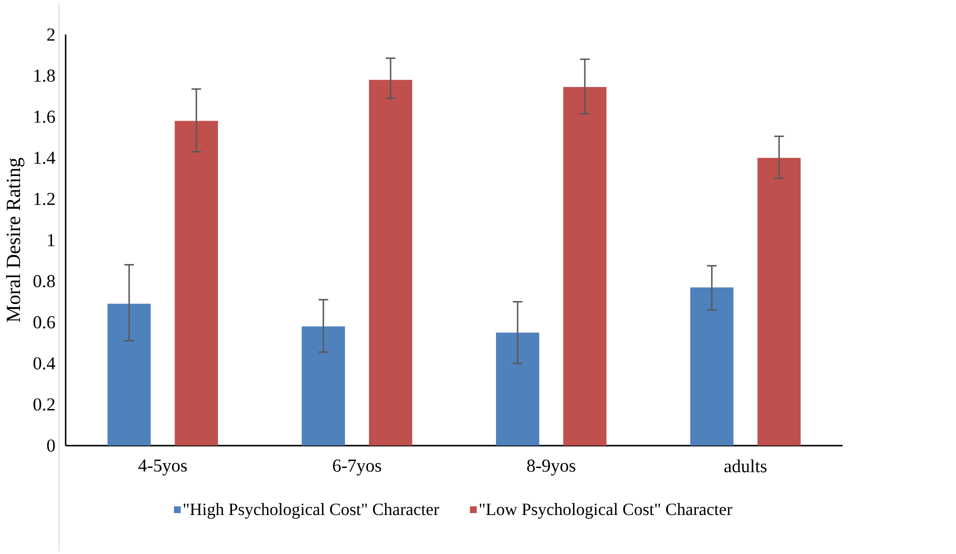 The image size is (956, 554). I want to click on x-tick-label: 6-7yos, so click(357, 467).